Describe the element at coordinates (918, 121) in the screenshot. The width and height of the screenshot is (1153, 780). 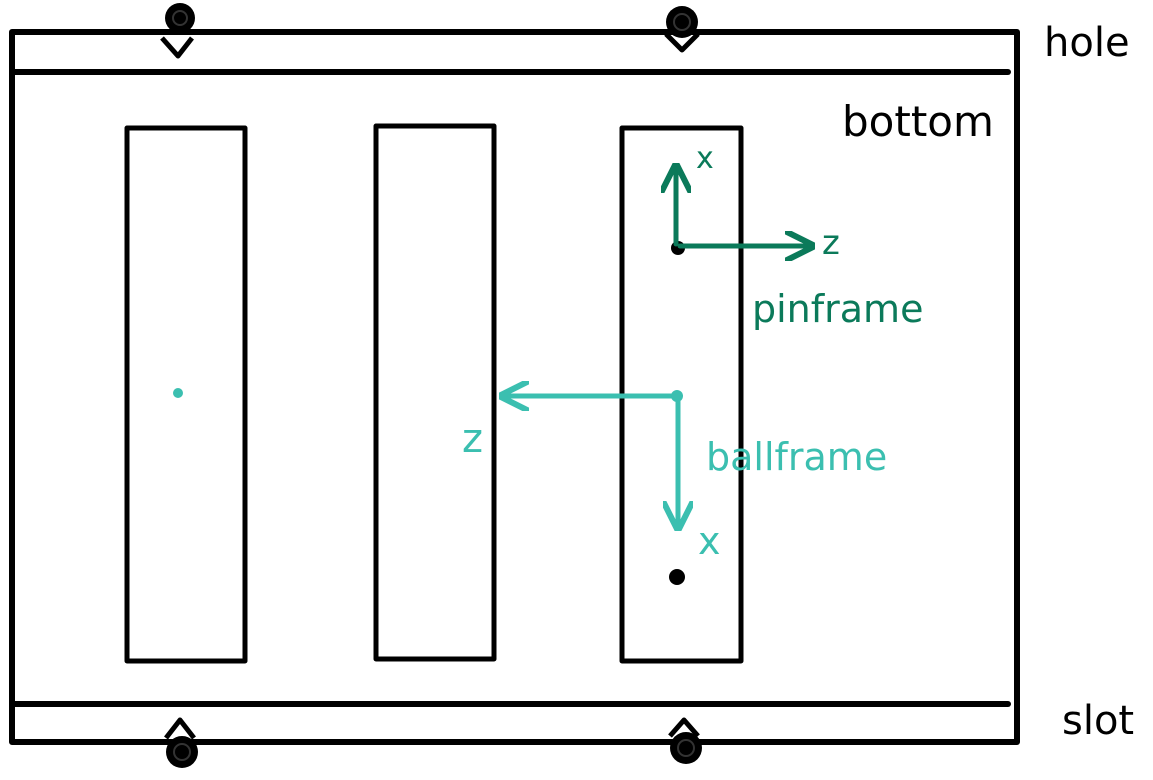
I see `bottom-label: bottom` at that location.